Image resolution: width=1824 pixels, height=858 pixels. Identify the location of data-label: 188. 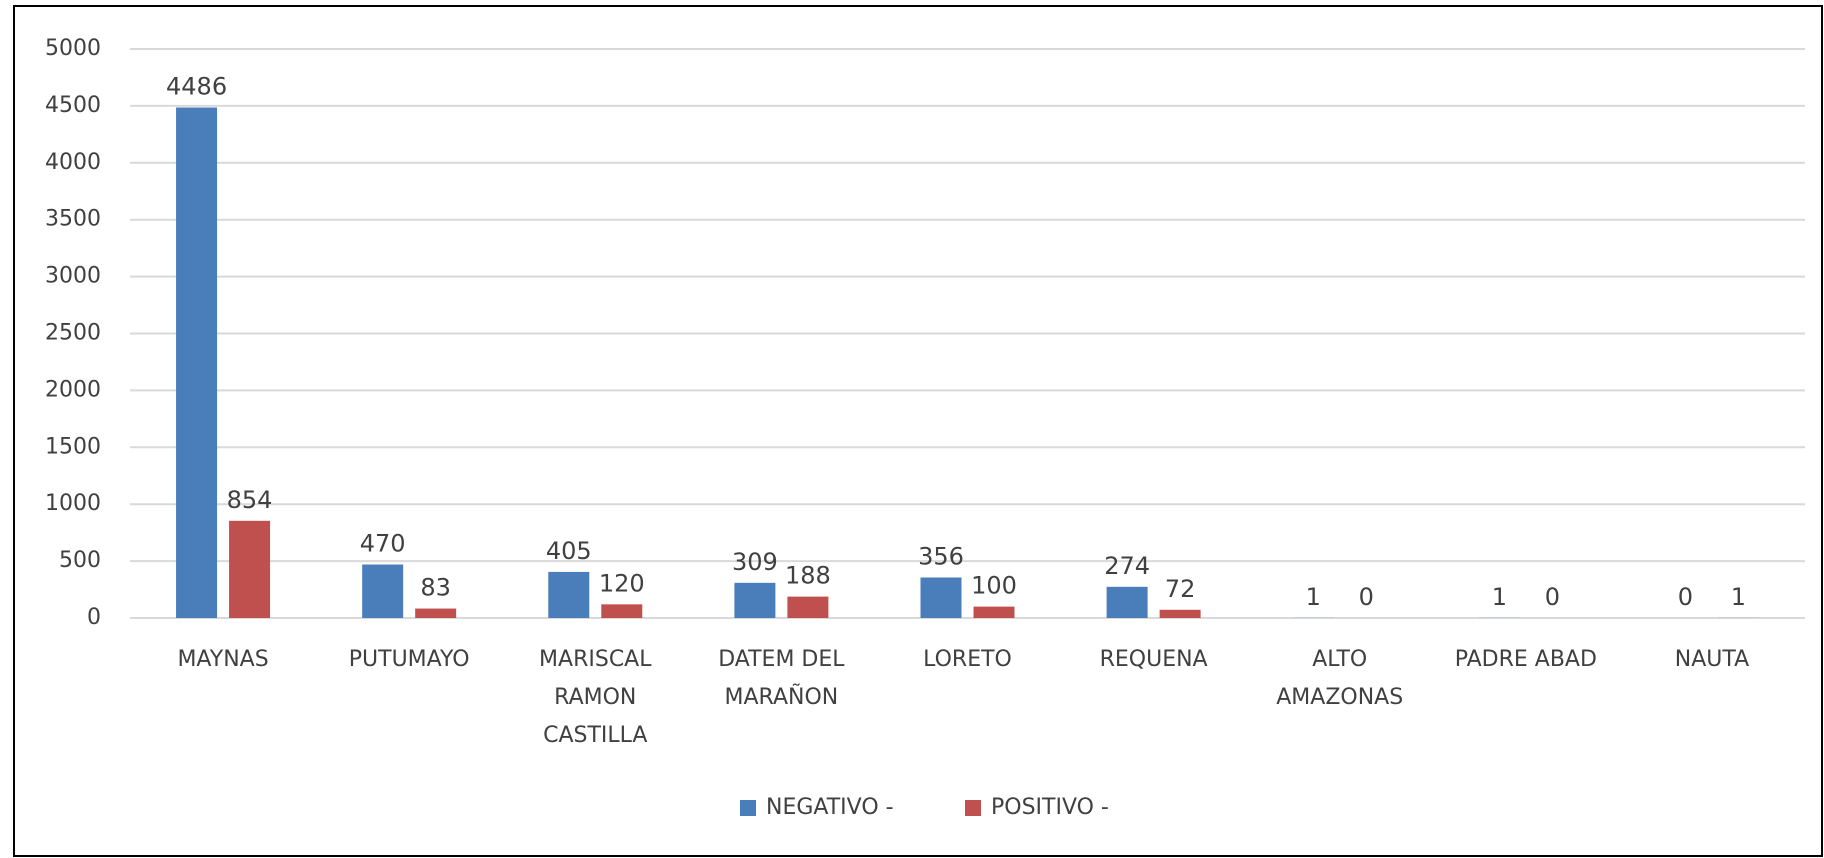
(808, 576).